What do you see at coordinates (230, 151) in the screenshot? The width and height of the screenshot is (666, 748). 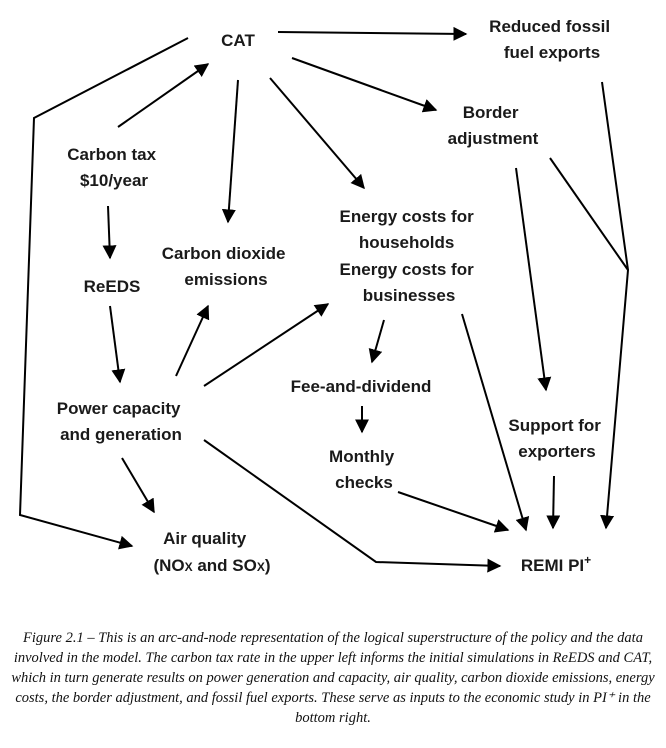 I see `edge-cat-to-carbon-dioxide` at bounding box center [230, 151].